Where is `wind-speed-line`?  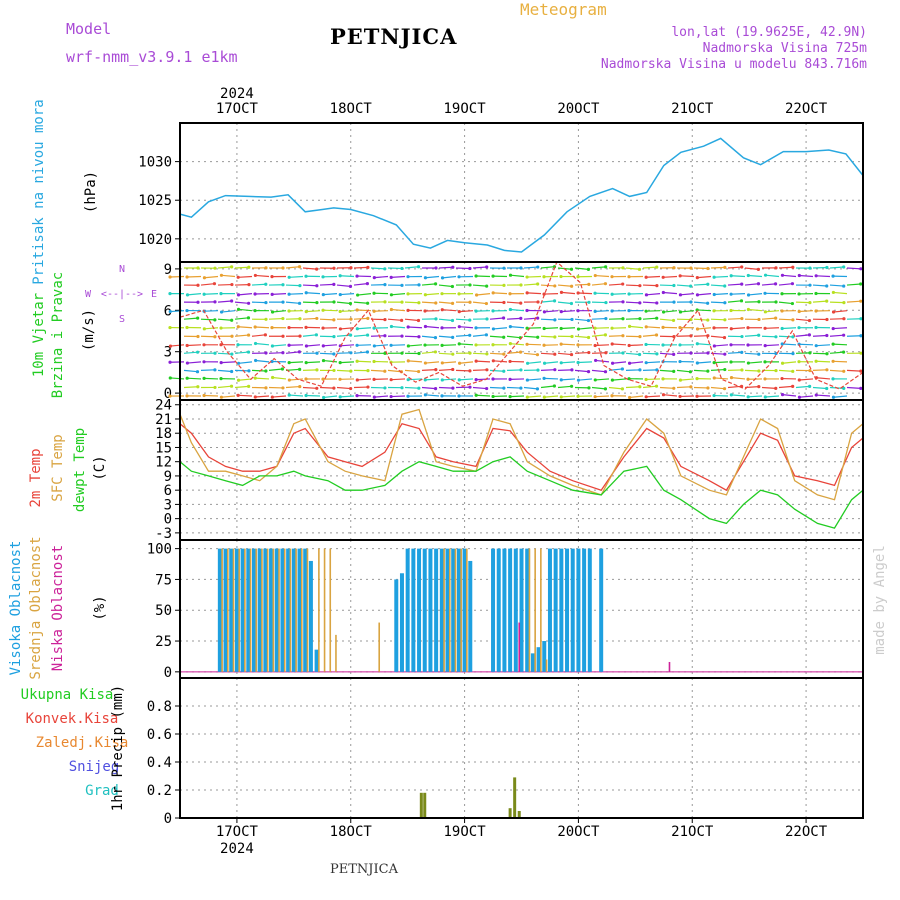 wind-speed-line is located at coordinates (521, 325).